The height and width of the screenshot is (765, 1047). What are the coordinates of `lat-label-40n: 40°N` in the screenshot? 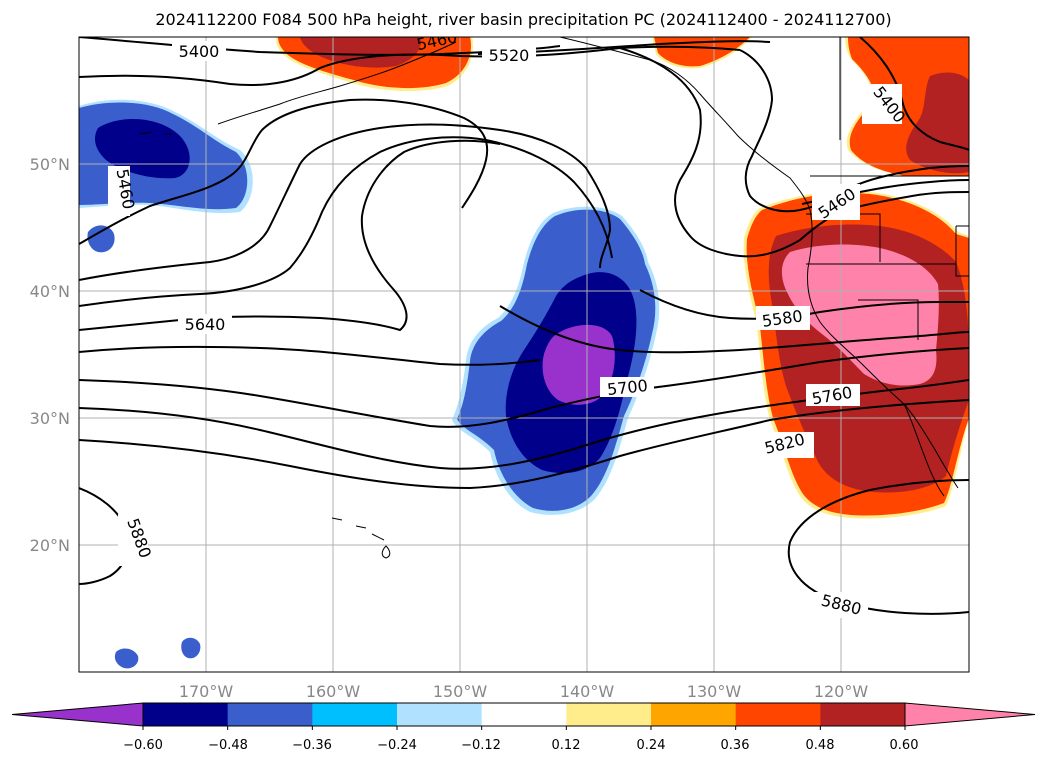 It's located at (50, 291).